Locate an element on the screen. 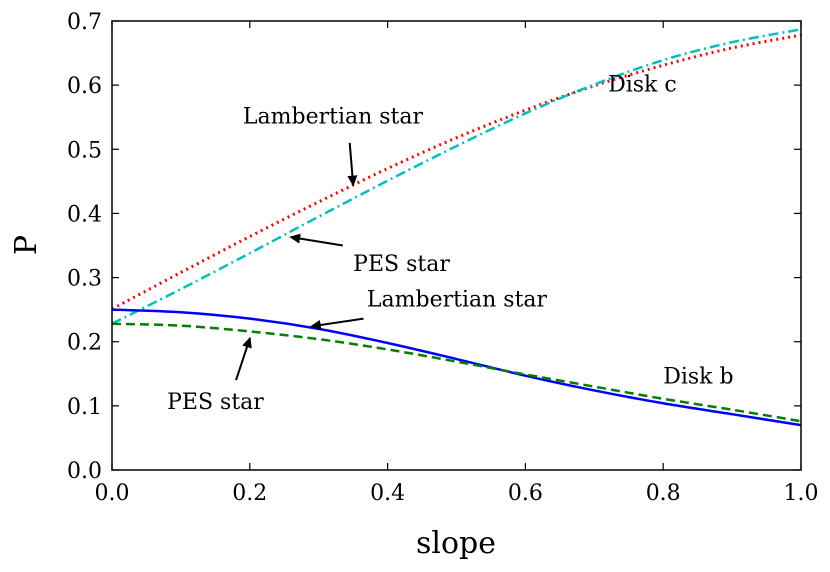  y-tick-label: 0.1 is located at coordinates (84, 407).